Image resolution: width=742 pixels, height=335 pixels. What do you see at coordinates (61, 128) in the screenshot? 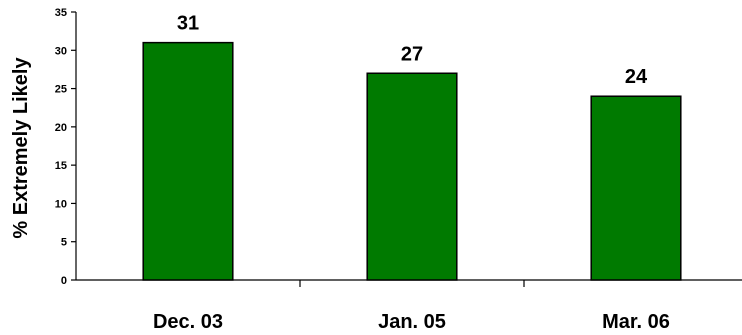
I see `y-tick-label: 20` at bounding box center [61, 128].